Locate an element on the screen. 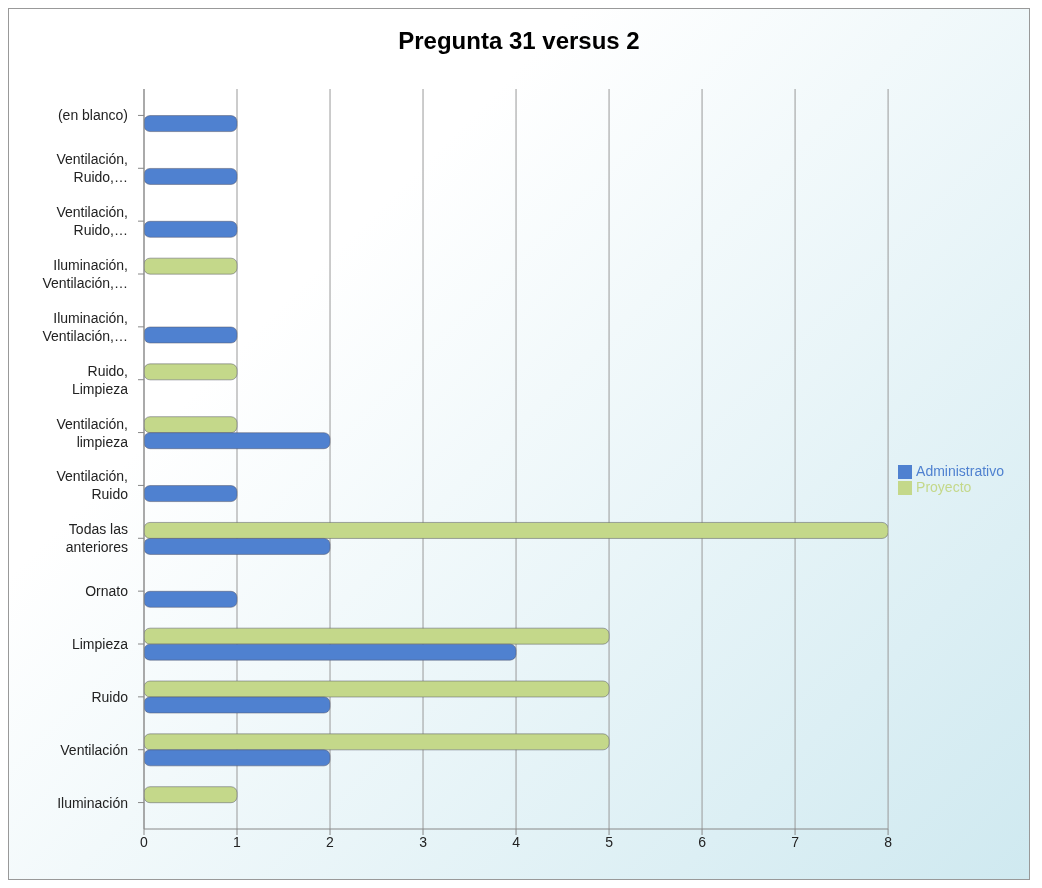 Image resolution: width=1042 pixels, height=888 pixels. y-tick-label: (en blanco) is located at coordinates (92, 115).